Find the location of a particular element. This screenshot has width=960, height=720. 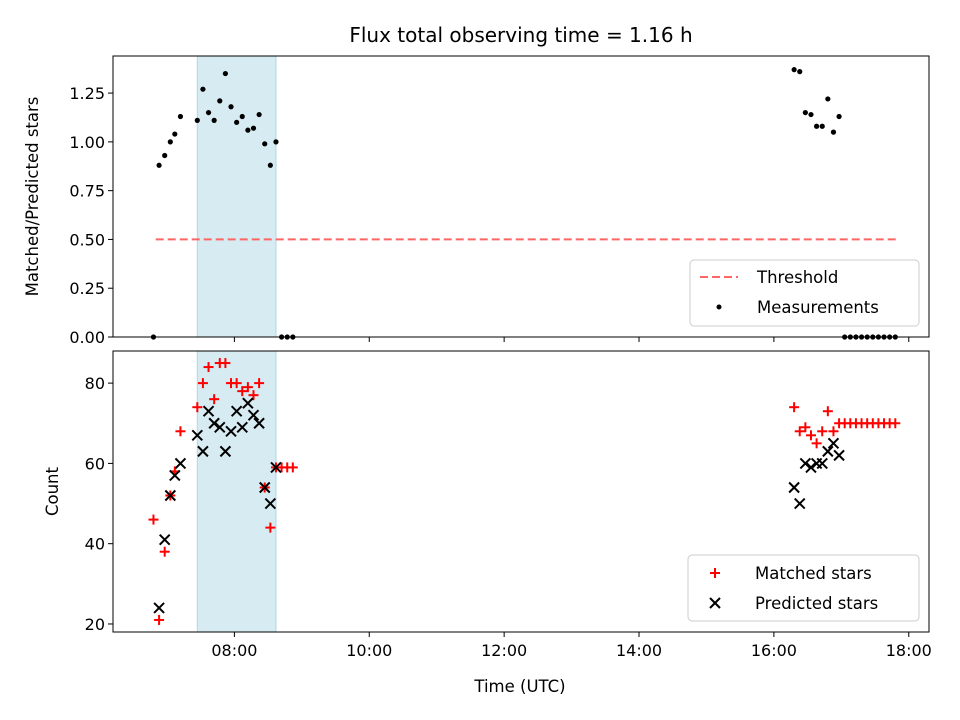

x-axis-ticks is located at coordinates (571, 339).